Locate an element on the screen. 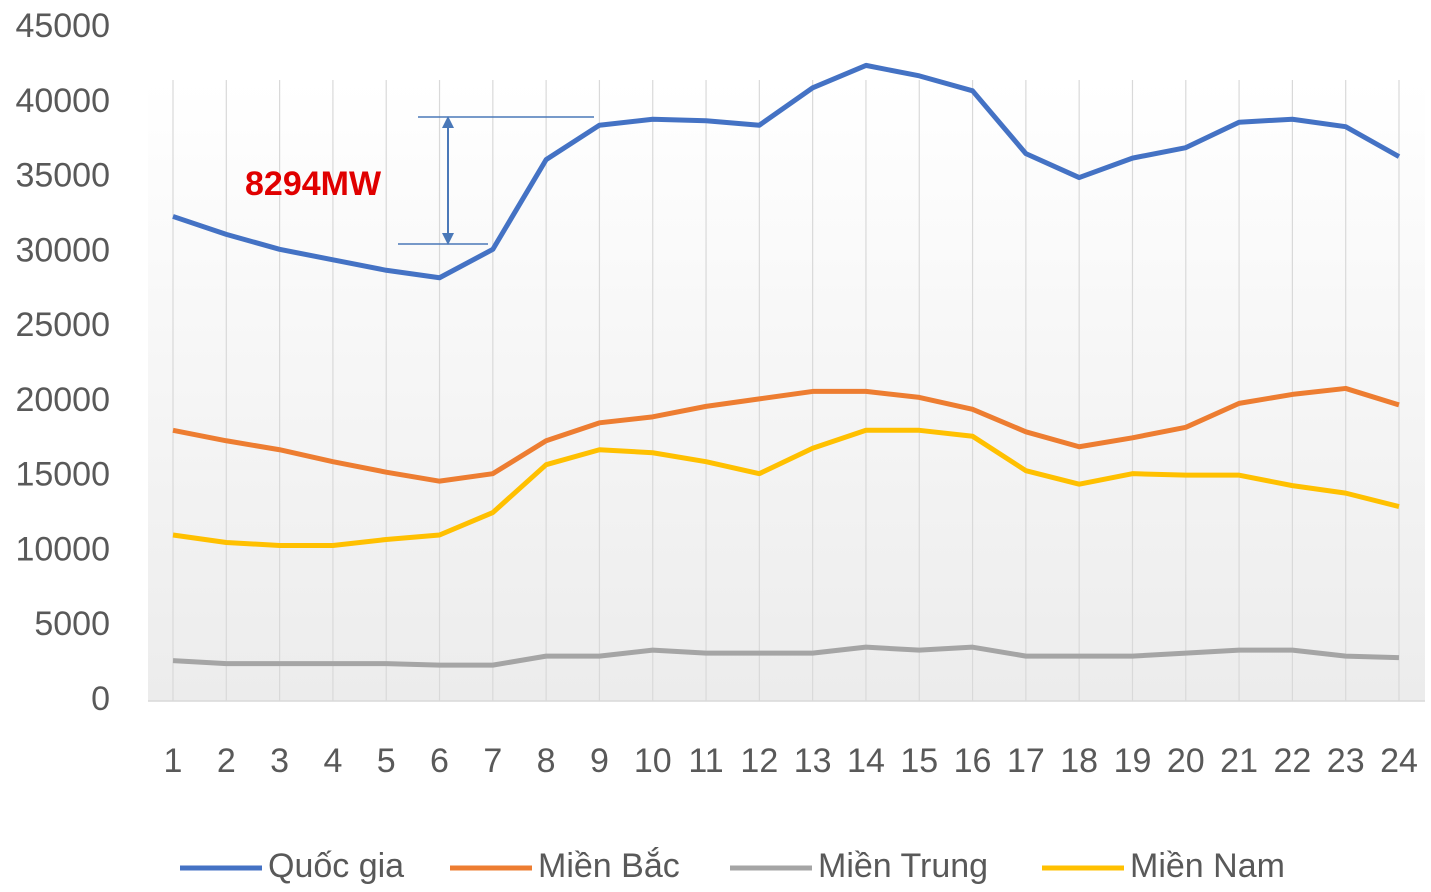  x-tick-label: 14 is located at coordinates (866, 761).